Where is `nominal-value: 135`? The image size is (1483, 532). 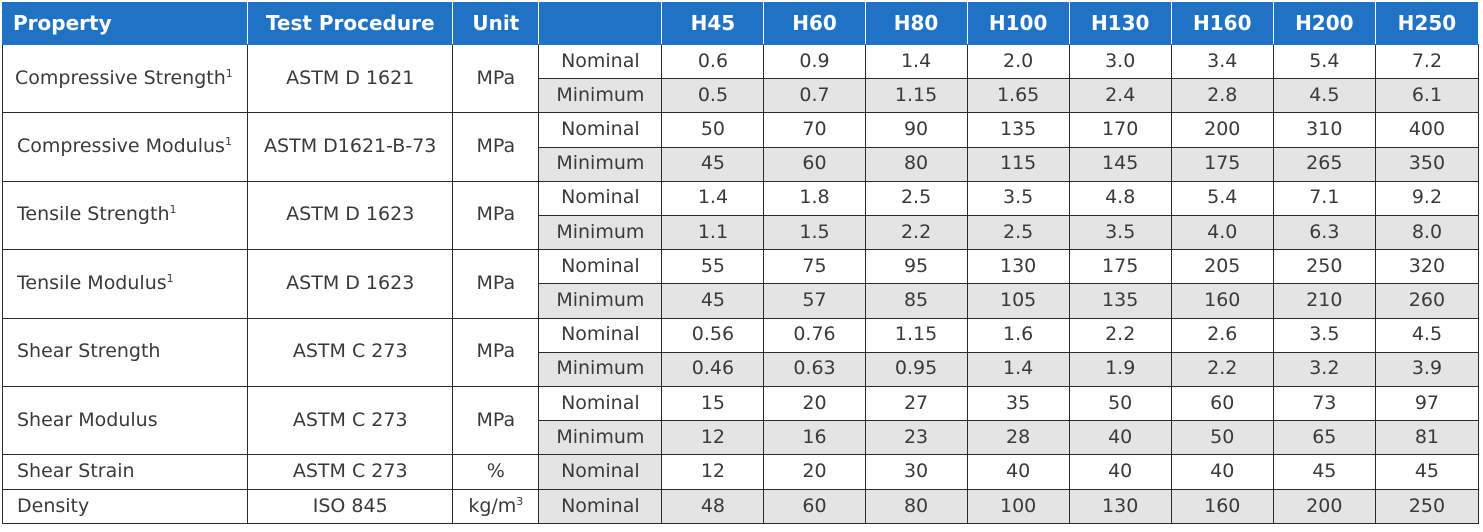
nominal-value: 135 is located at coordinates (1018, 130).